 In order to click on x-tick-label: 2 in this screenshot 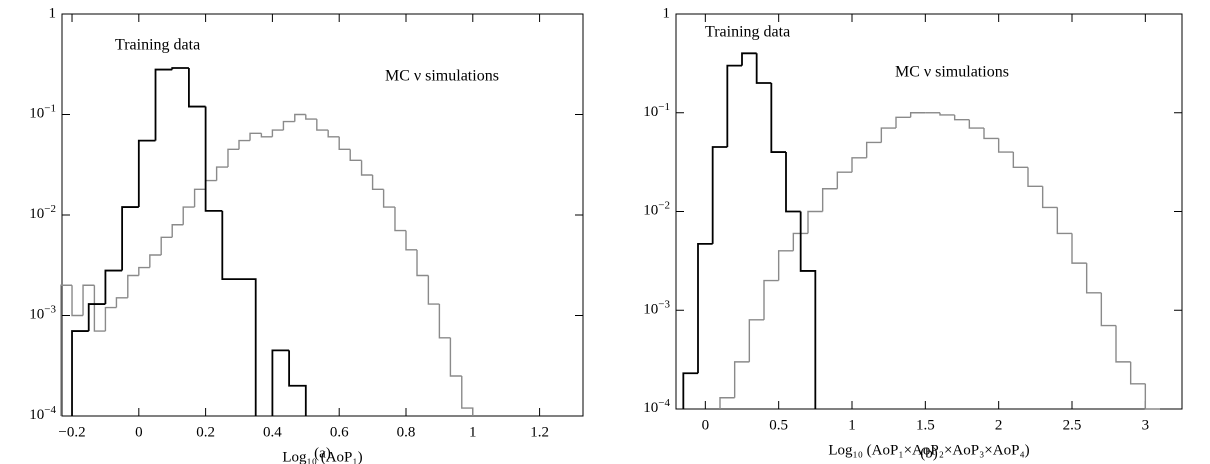, I will do `click(999, 425)`.